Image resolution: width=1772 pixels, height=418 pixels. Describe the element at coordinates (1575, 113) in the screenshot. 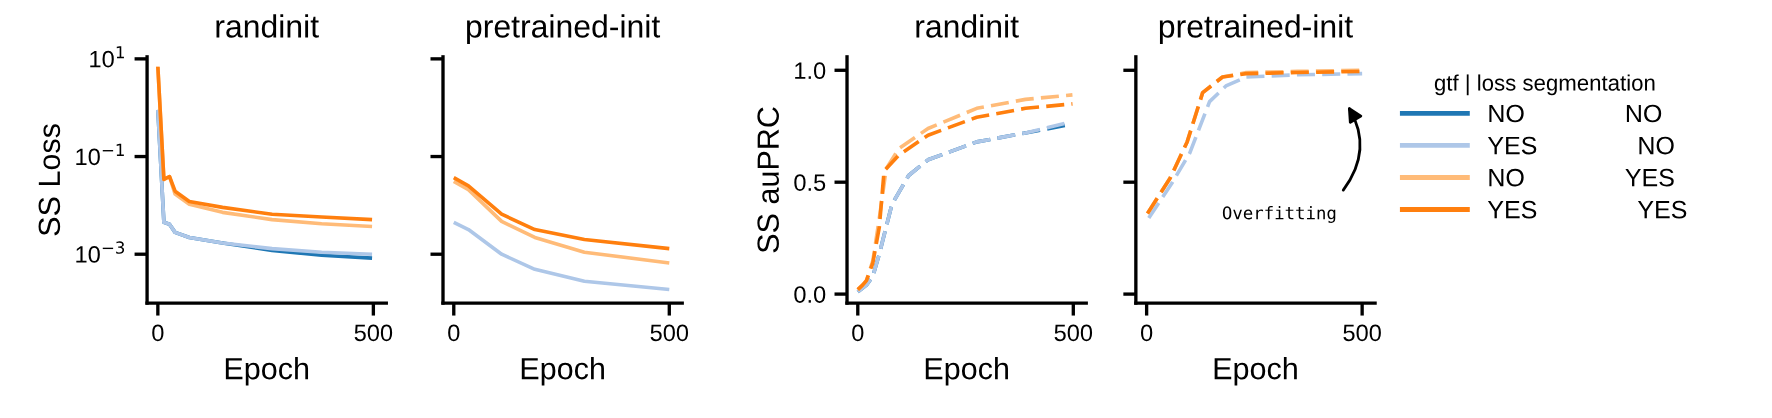

I see `legend-label: NO NO` at that location.